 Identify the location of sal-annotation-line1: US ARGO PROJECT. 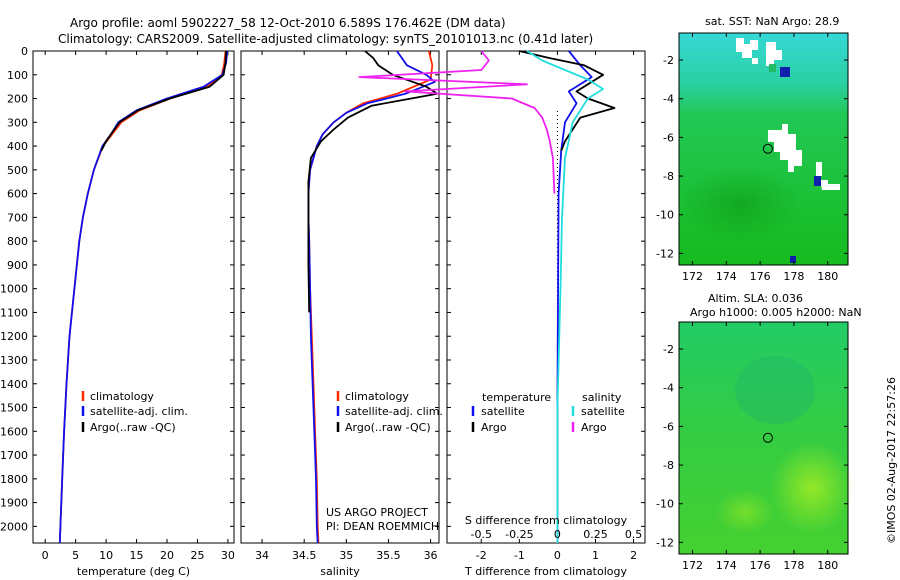
(377, 512).